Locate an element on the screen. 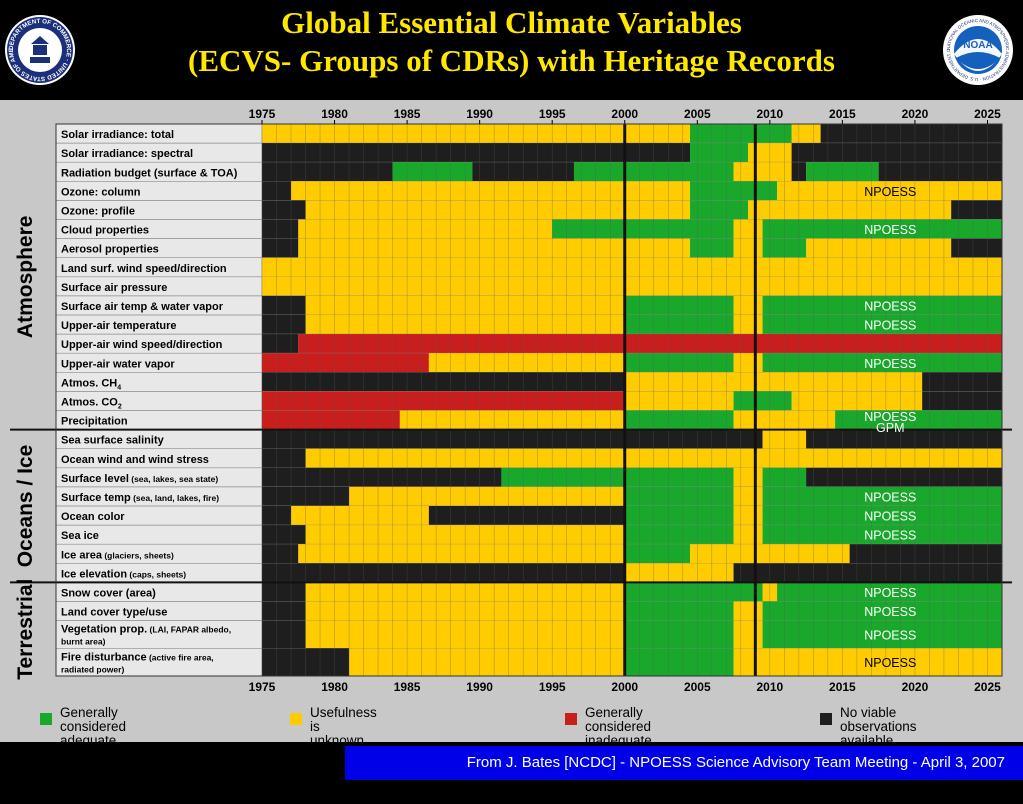  row-label-text: Cloud properties is located at coordinates (105, 231).